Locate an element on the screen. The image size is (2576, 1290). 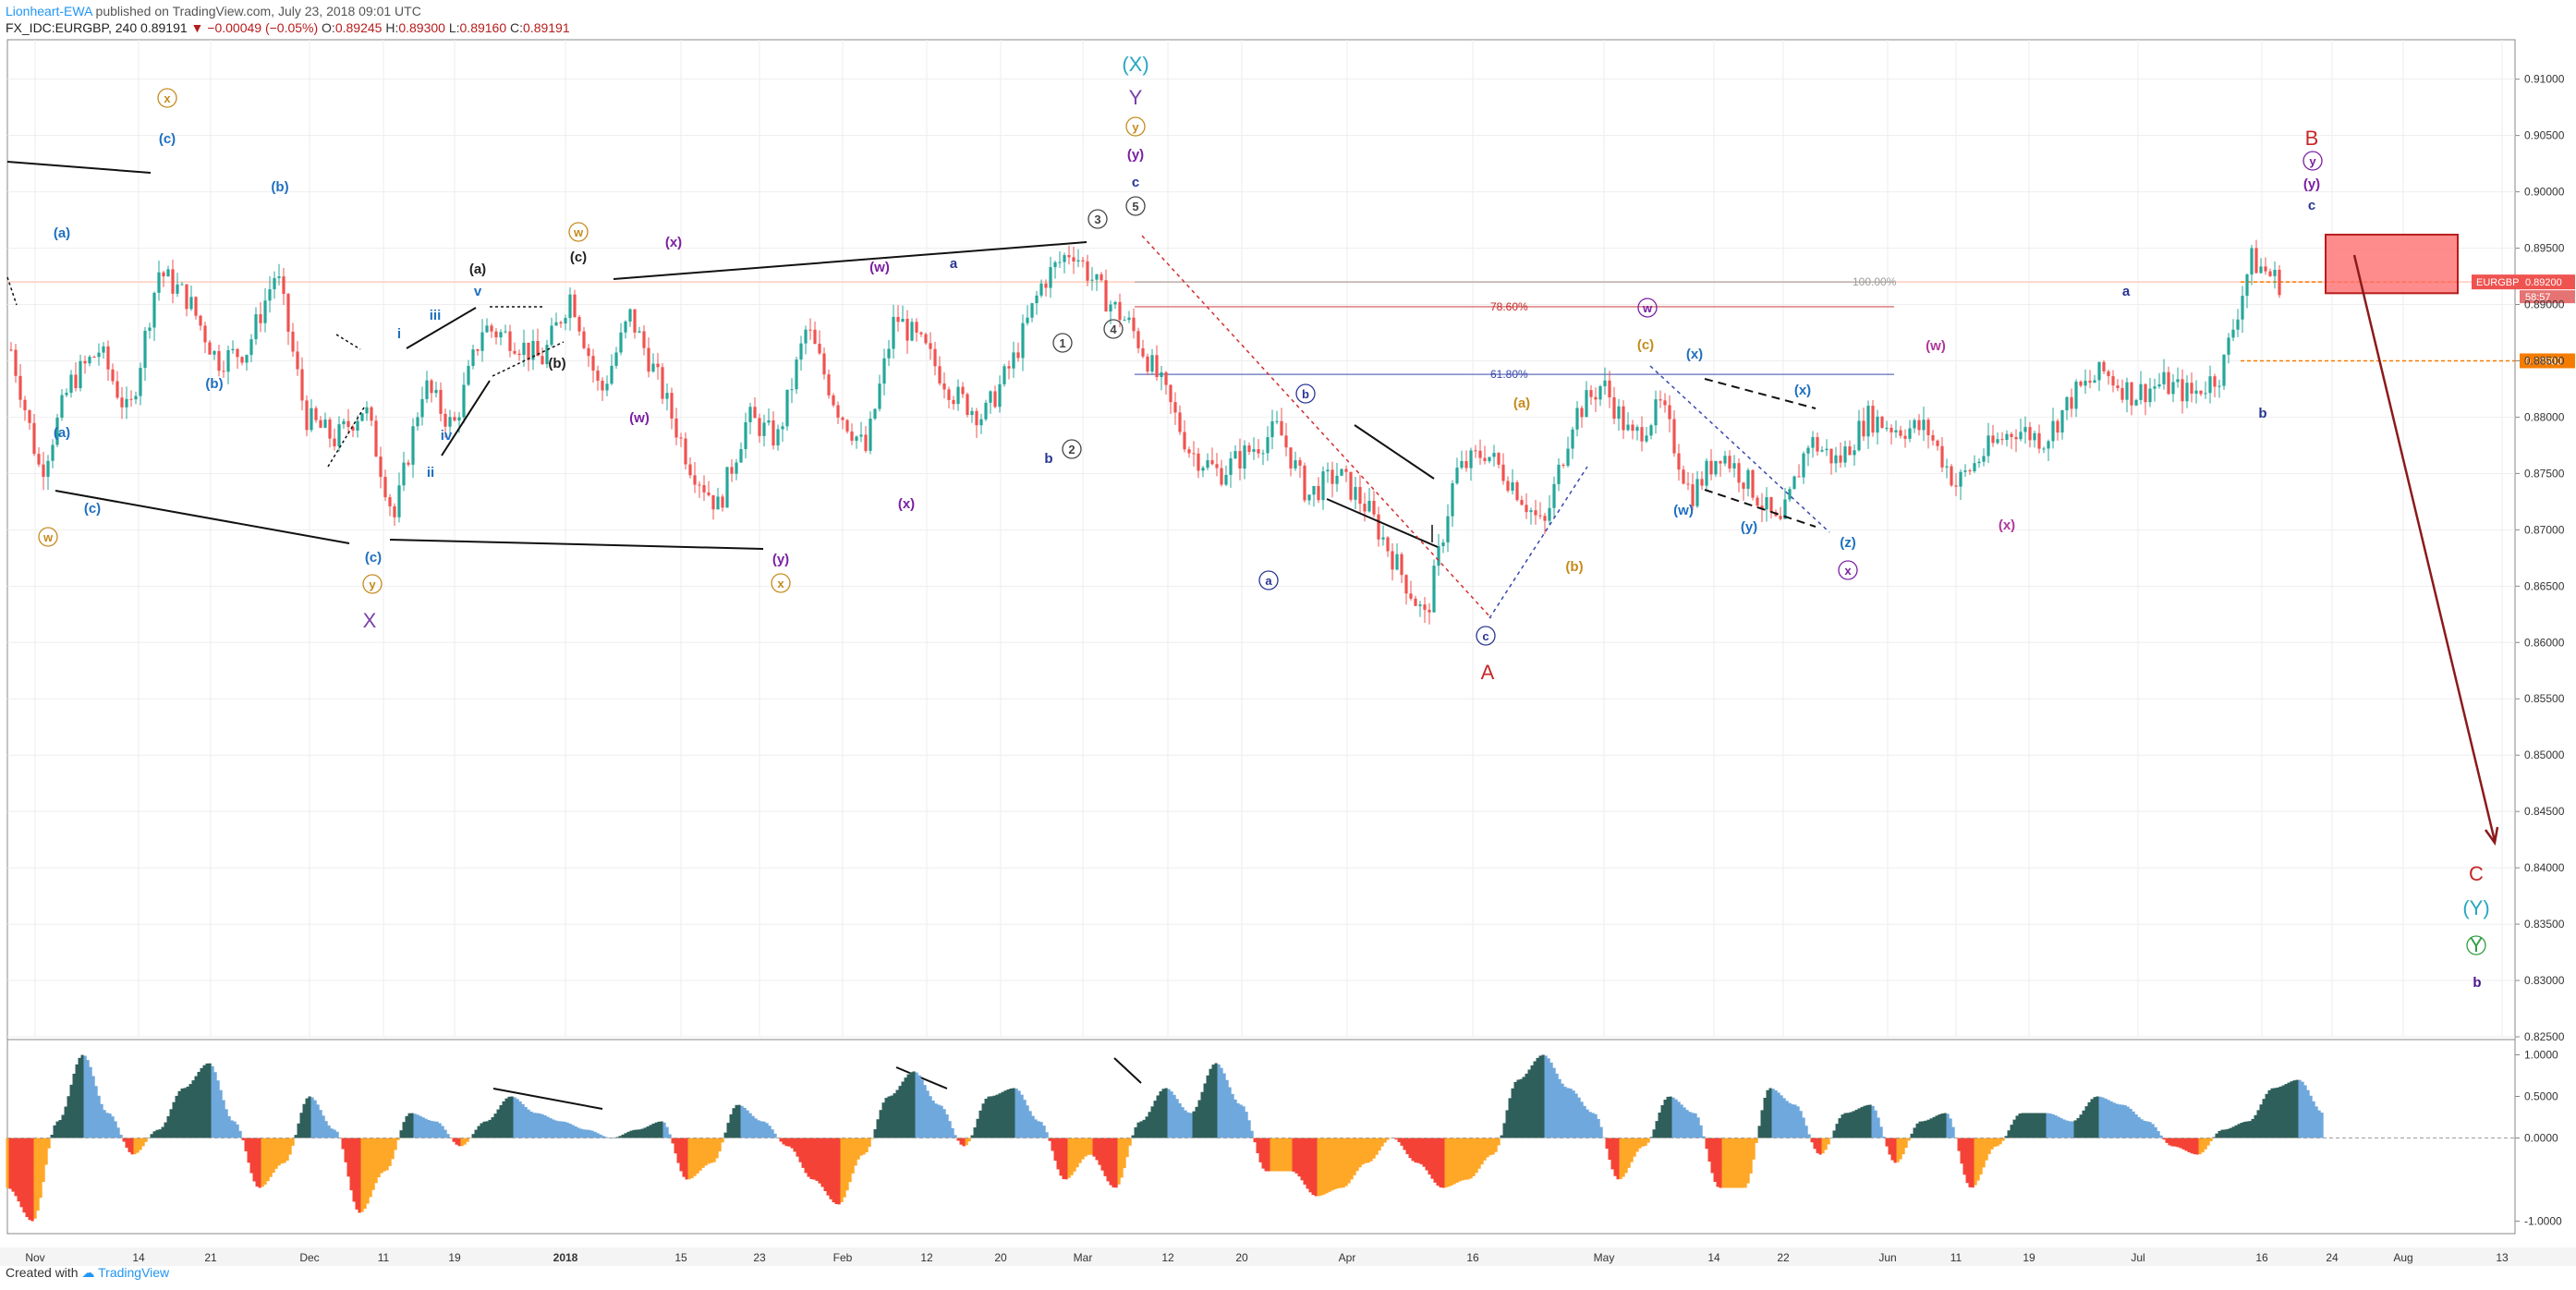
wave-label: 3 is located at coordinates (1097, 220).